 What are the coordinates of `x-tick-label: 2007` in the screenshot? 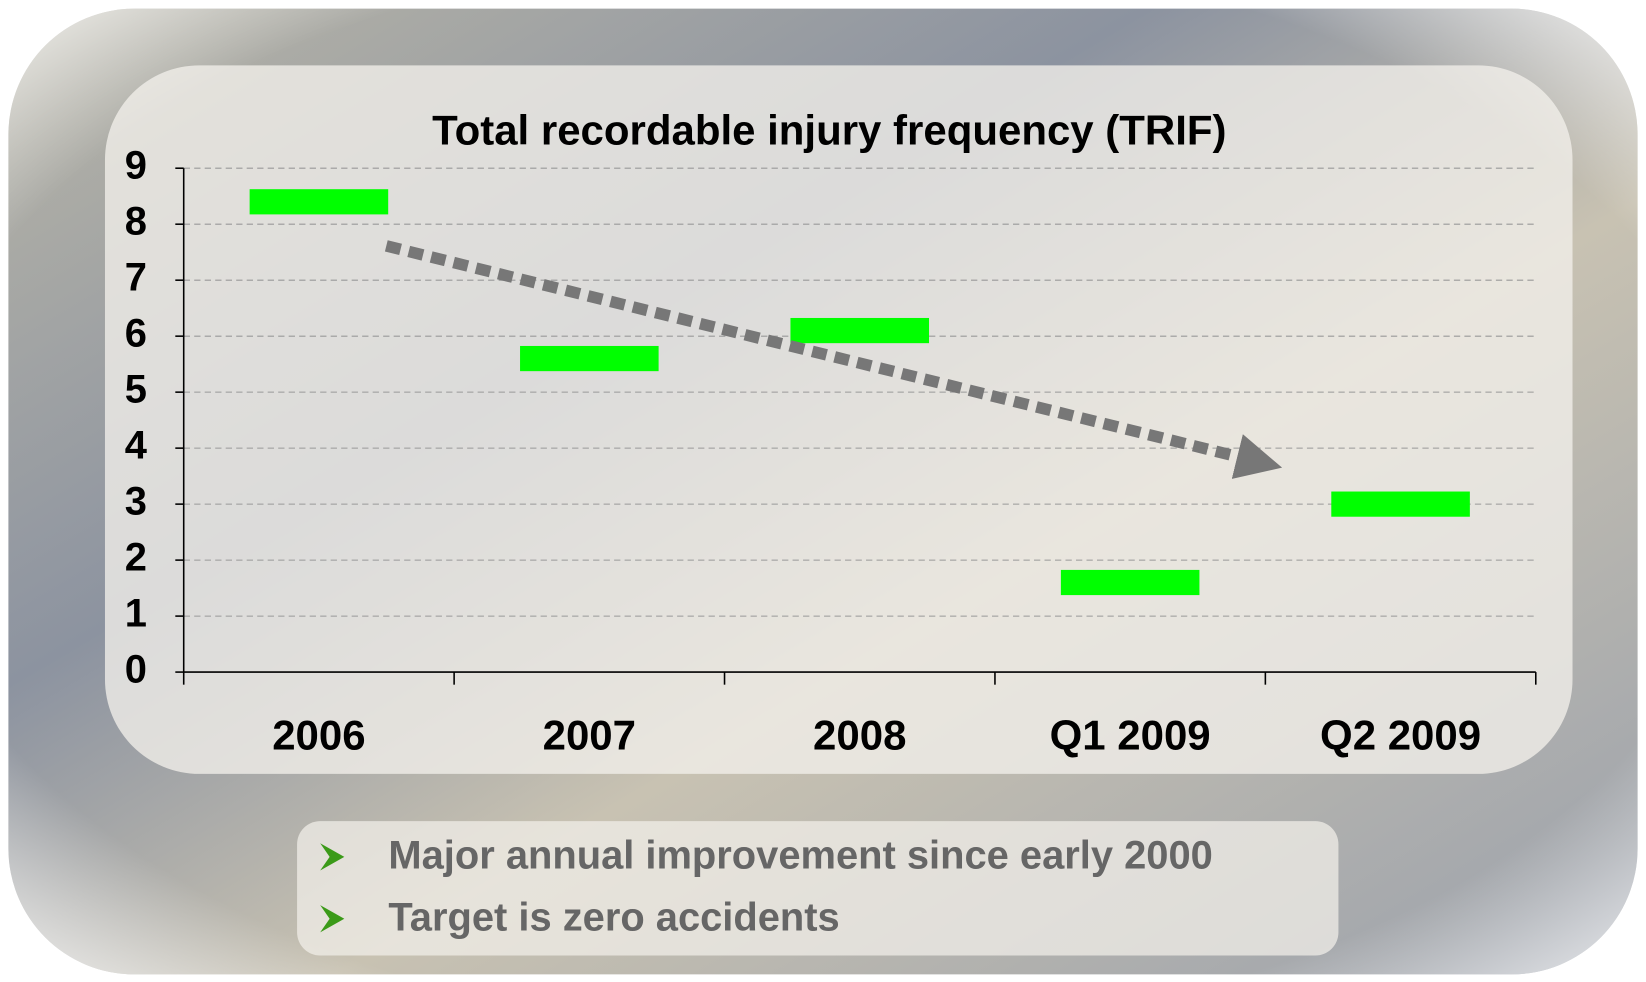 It's located at (589, 734).